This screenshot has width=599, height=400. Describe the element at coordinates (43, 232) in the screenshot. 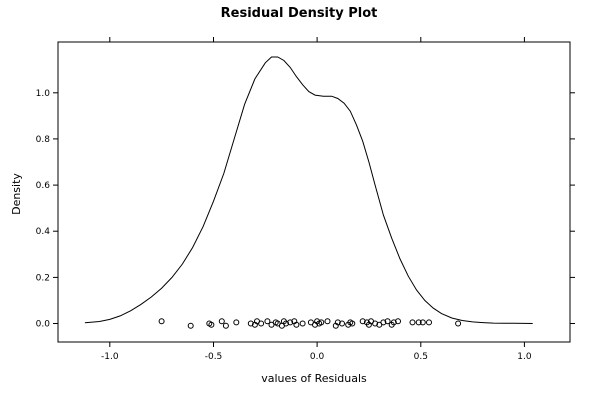

I see `y-tick-label: 0.4` at that location.